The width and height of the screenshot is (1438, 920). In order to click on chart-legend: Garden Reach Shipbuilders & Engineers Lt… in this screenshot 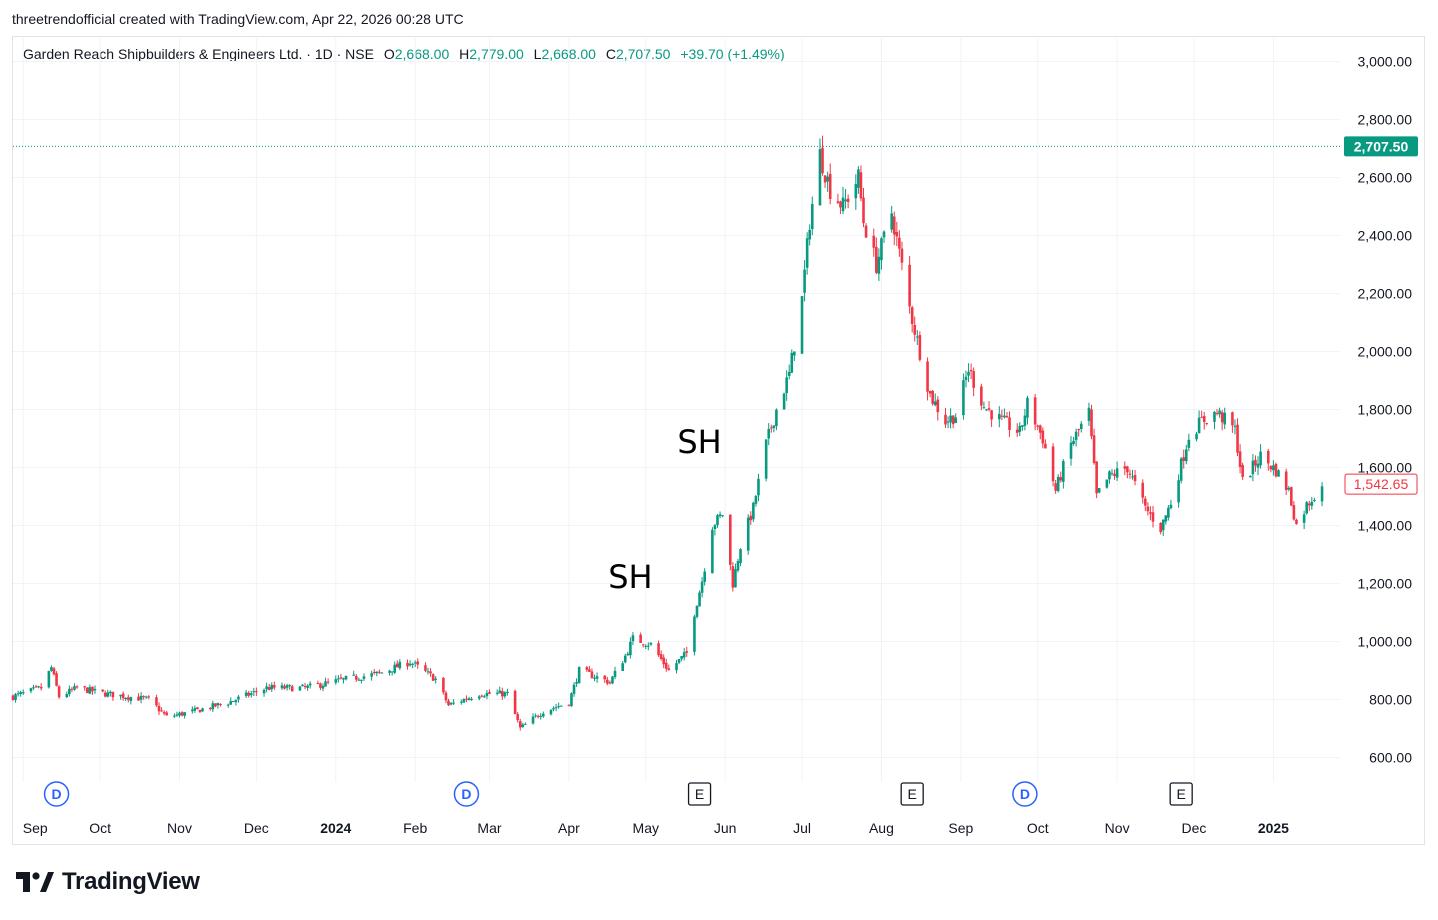, I will do `click(404, 54)`.